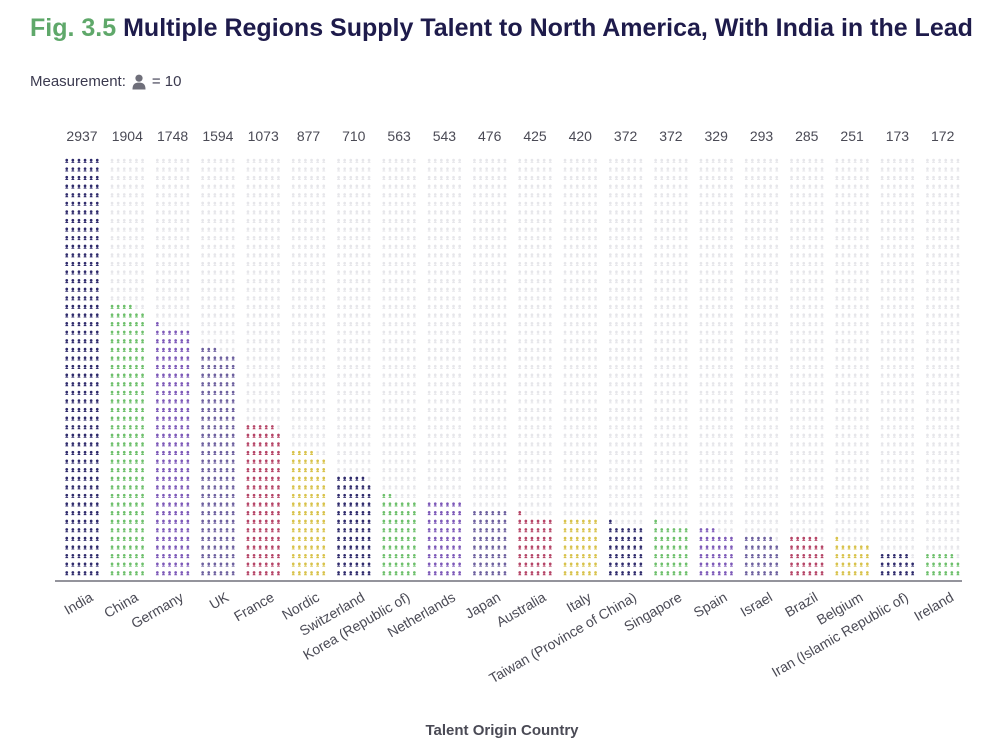  What do you see at coordinates (756, 604) in the screenshot?
I see `x-tick-label: Israel` at bounding box center [756, 604].